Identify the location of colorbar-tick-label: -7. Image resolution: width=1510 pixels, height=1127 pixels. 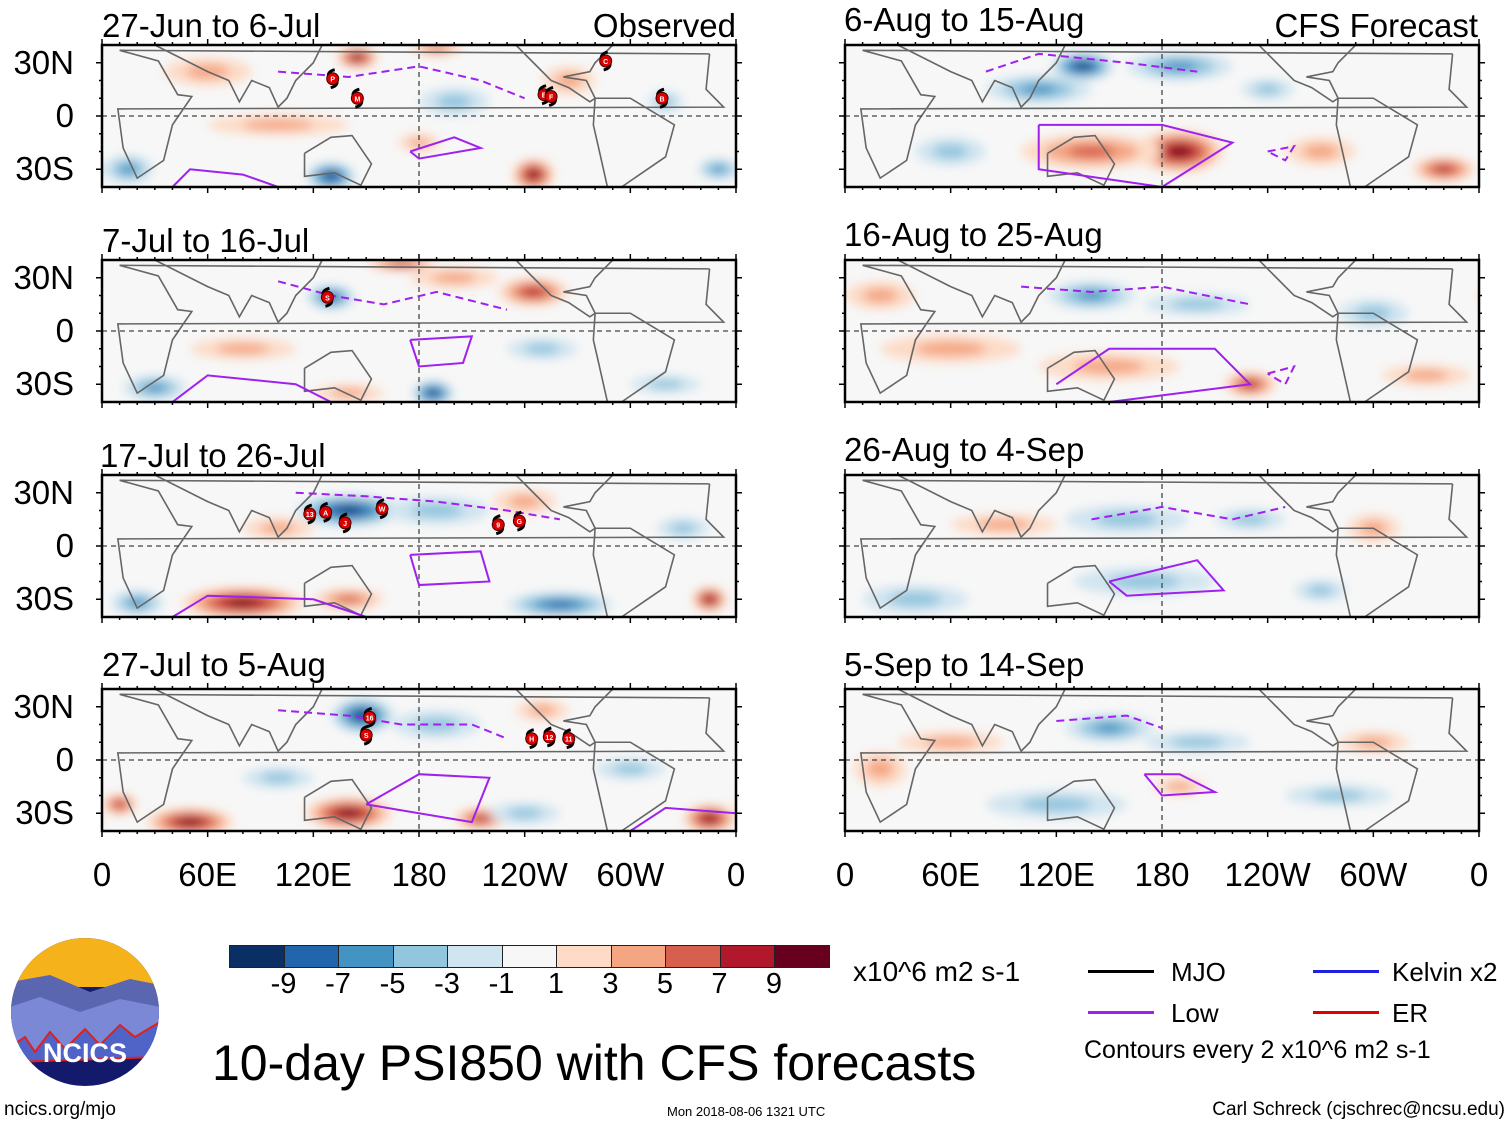
(338, 984).